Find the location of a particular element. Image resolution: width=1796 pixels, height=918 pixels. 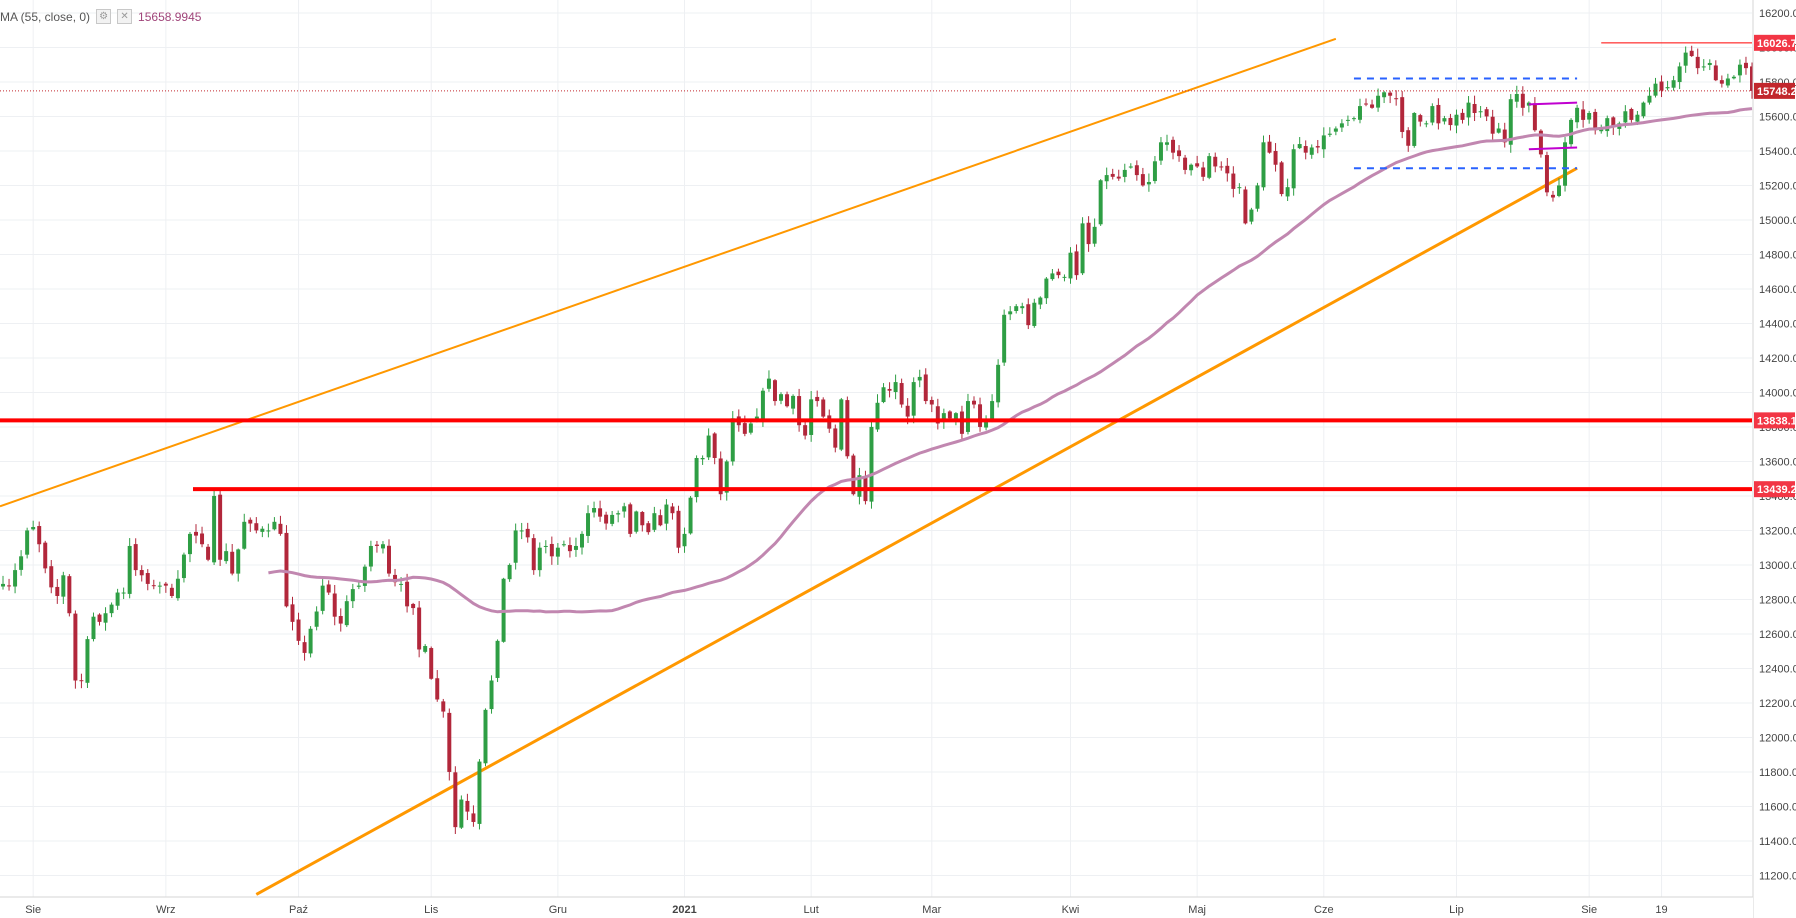

gear-icon: ⚙ is located at coordinates (104, 16).